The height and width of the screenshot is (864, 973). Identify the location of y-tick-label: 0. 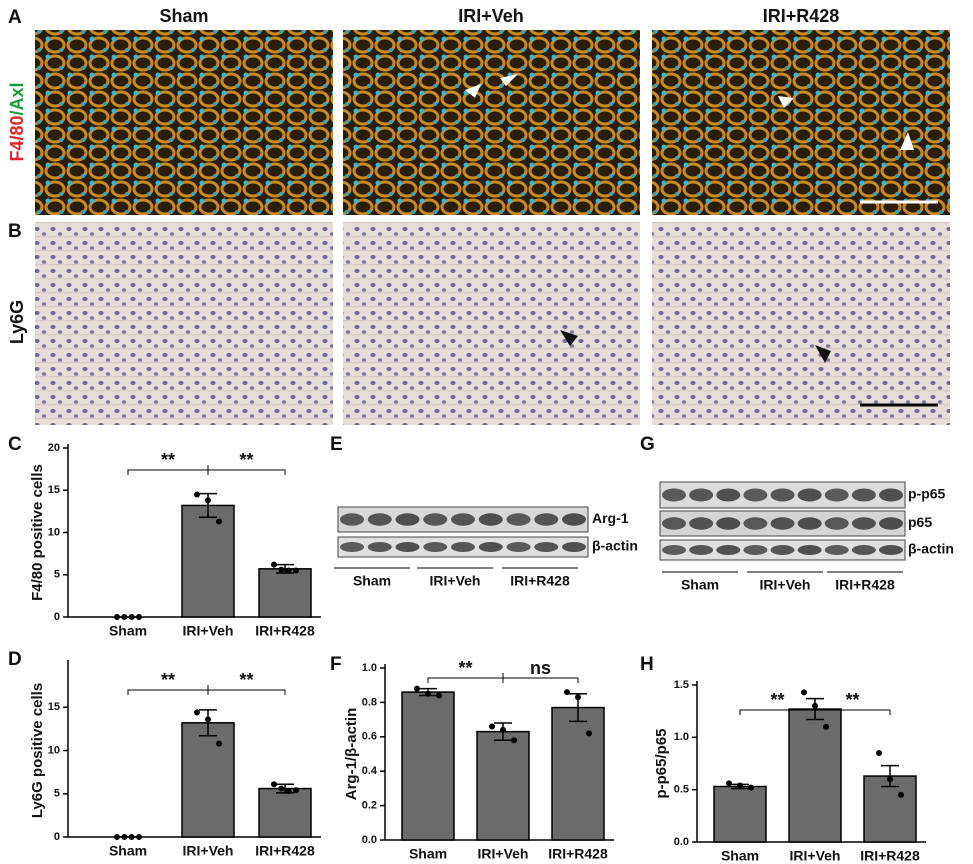
(57, 617).